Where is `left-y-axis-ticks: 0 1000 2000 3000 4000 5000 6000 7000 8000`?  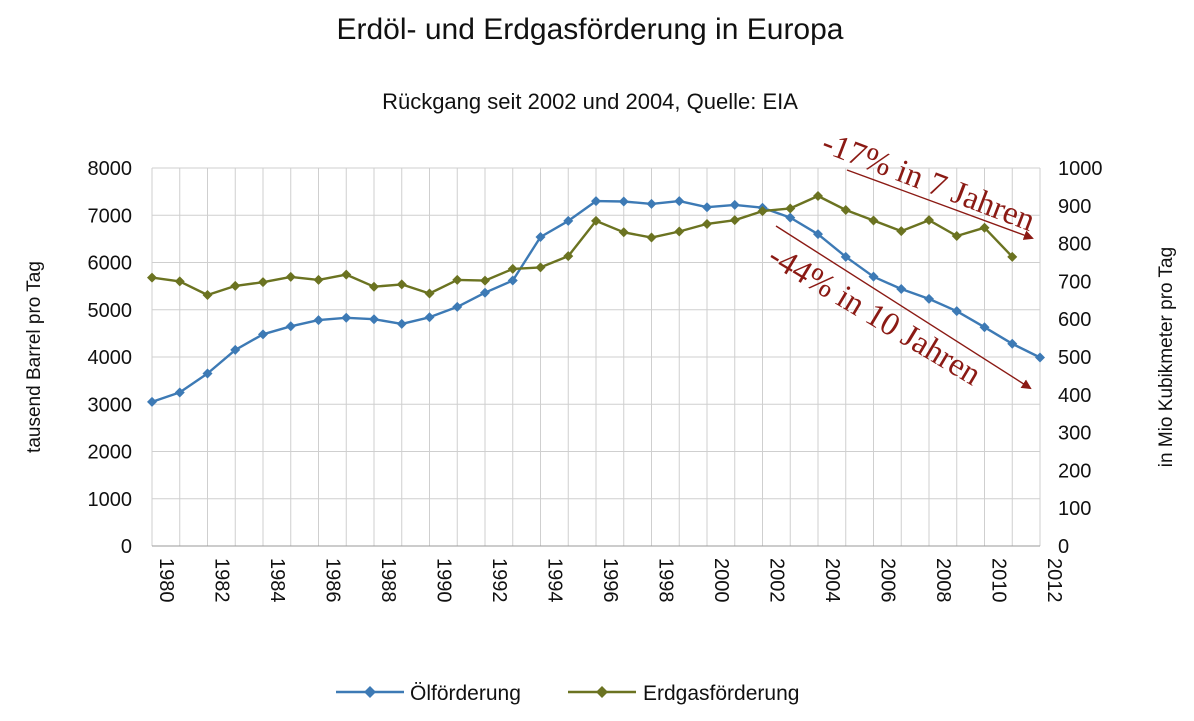
left-y-axis-ticks: 0 1000 2000 3000 4000 5000 6000 7000 8000 is located at coordinates (110, 358).